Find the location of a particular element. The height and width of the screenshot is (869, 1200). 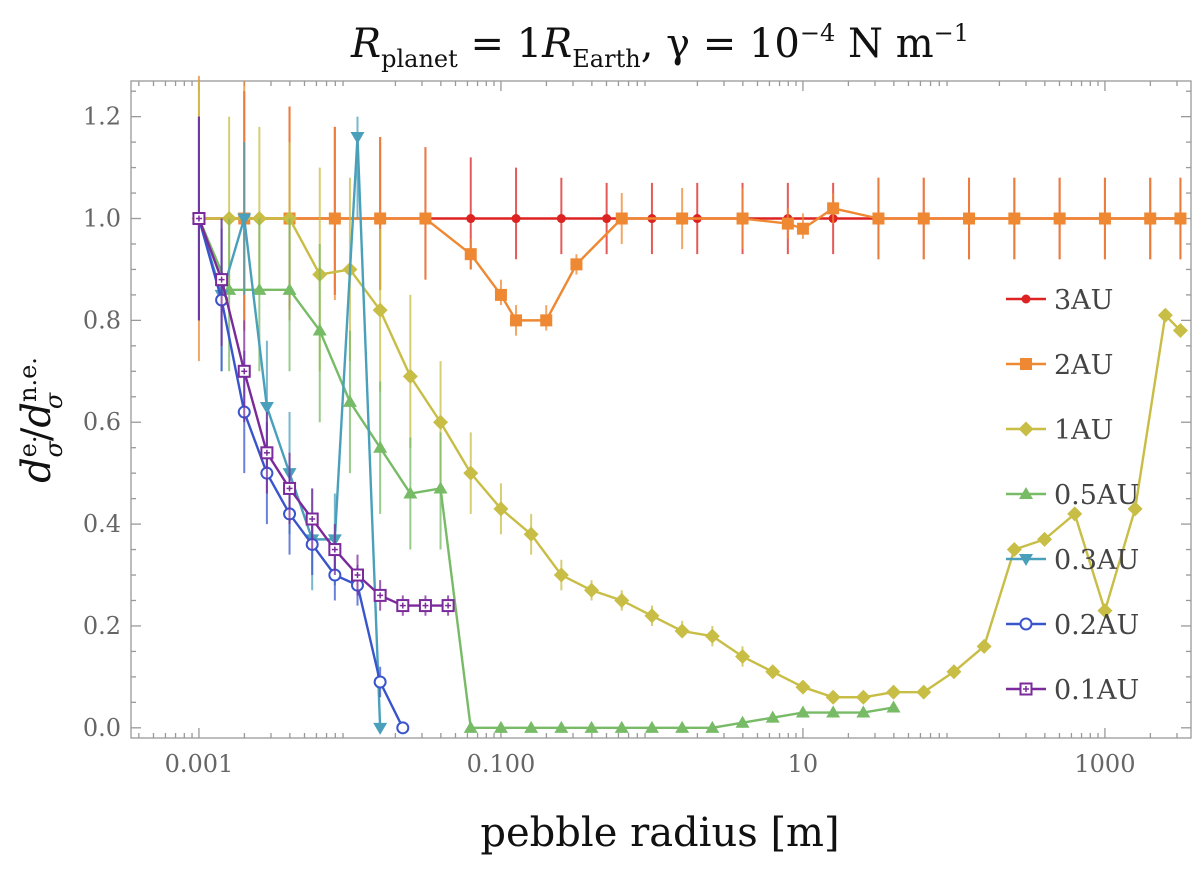

legend-label-3AU: 3AU is located at coordinates (1083, 300).